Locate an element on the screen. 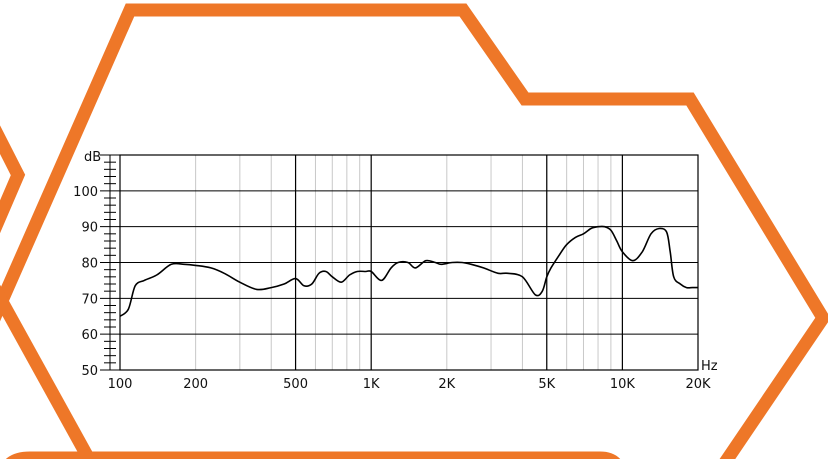 This screenshot has height=459, width=828. y-axis: 50 60 70 80 90 100 is located at coordinates (96, 266).